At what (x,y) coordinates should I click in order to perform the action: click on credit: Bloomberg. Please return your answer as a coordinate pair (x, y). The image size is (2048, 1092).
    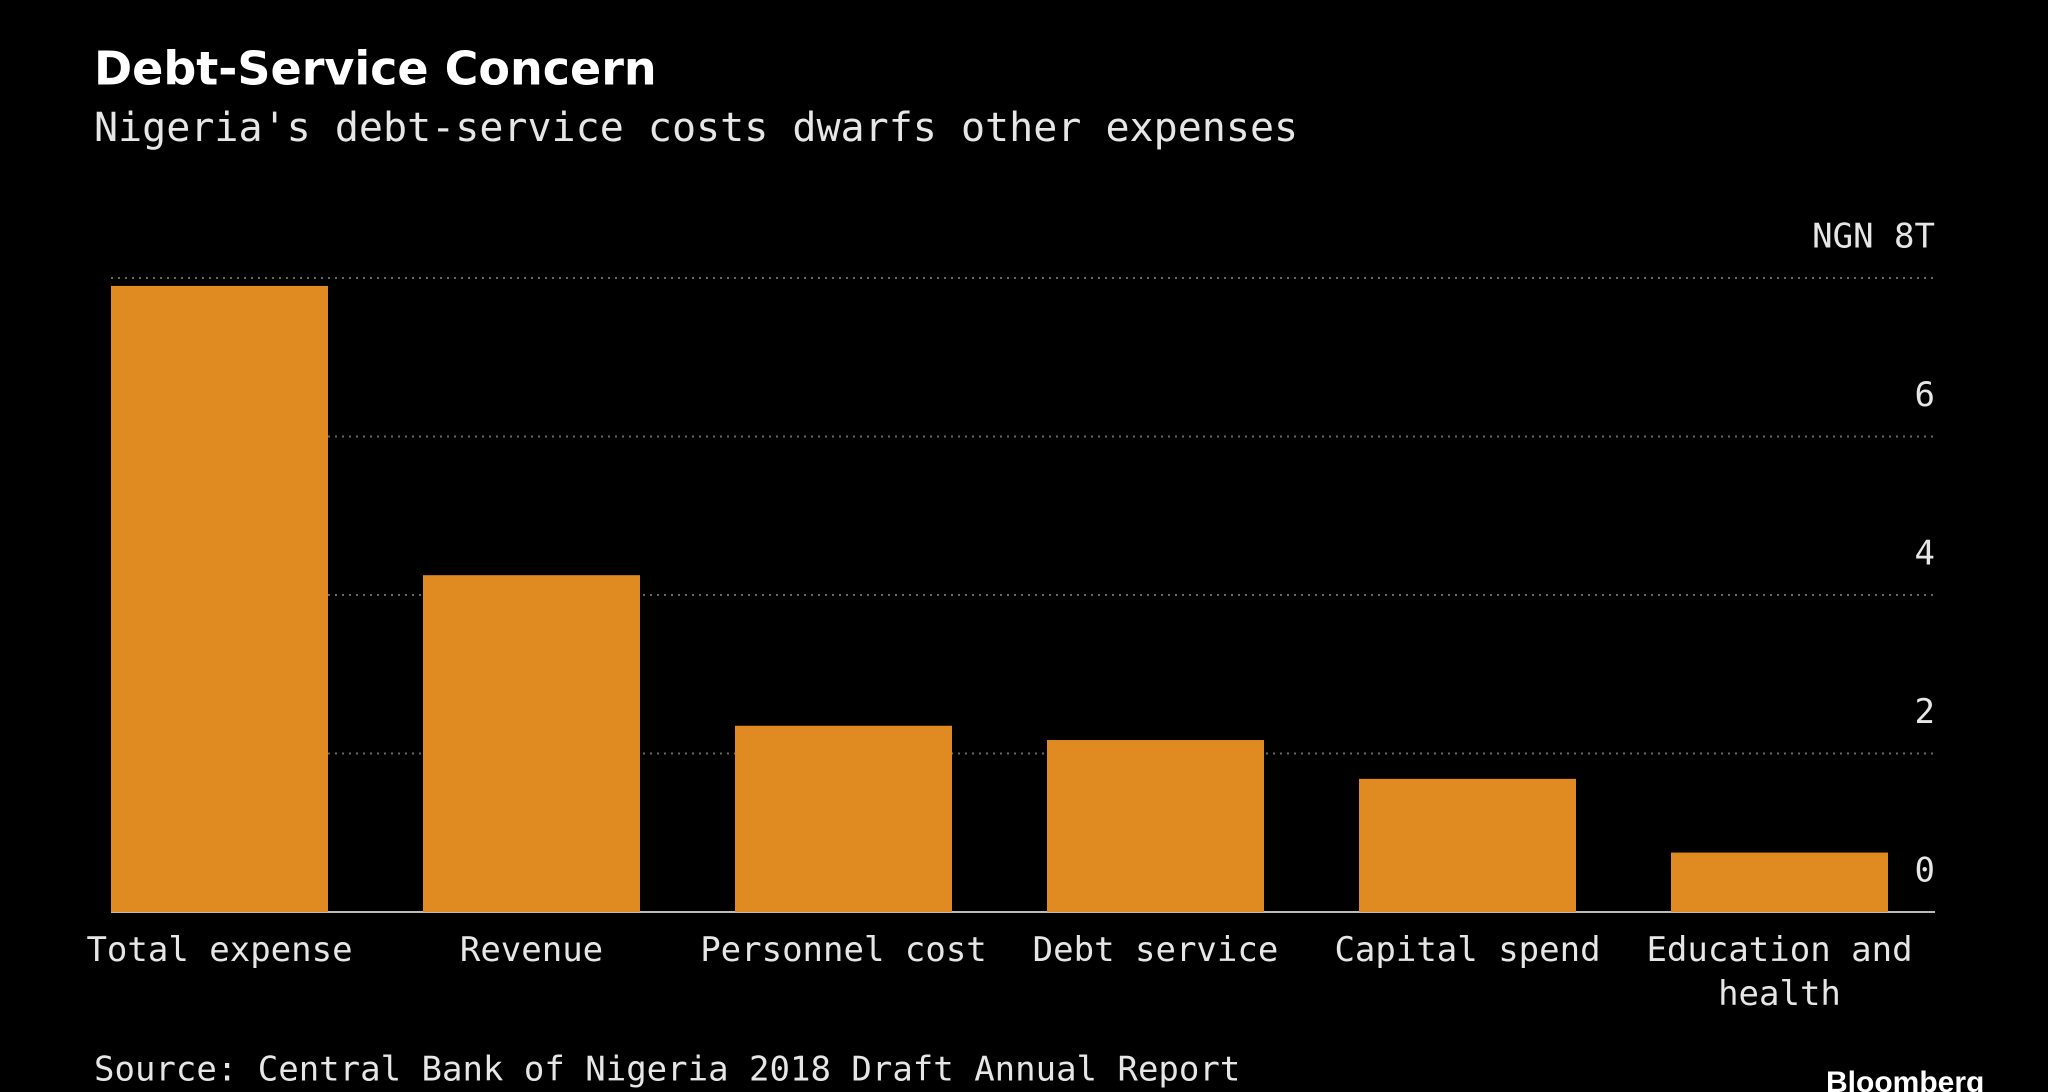
    Looking at the image, I should click on (1905, 1079).